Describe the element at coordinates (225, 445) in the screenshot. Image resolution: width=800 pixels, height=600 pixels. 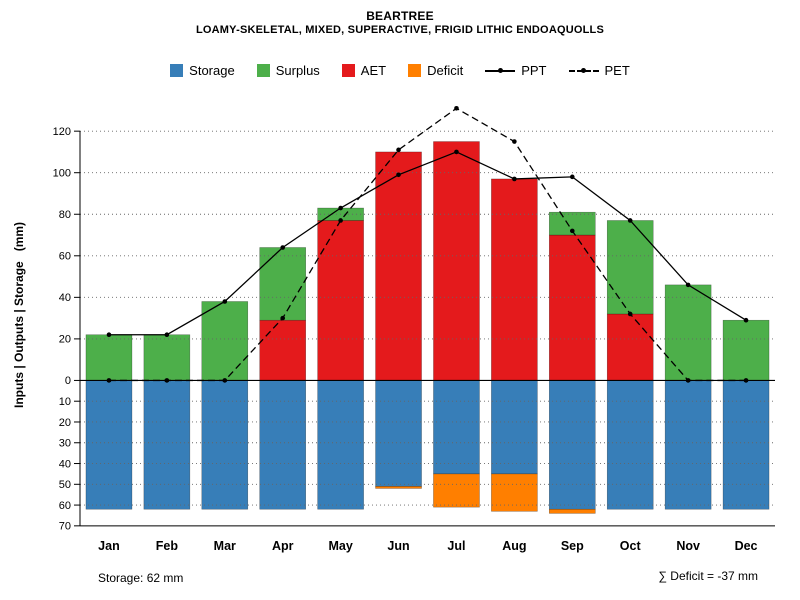
I see `bar-storage-mar` at that location.